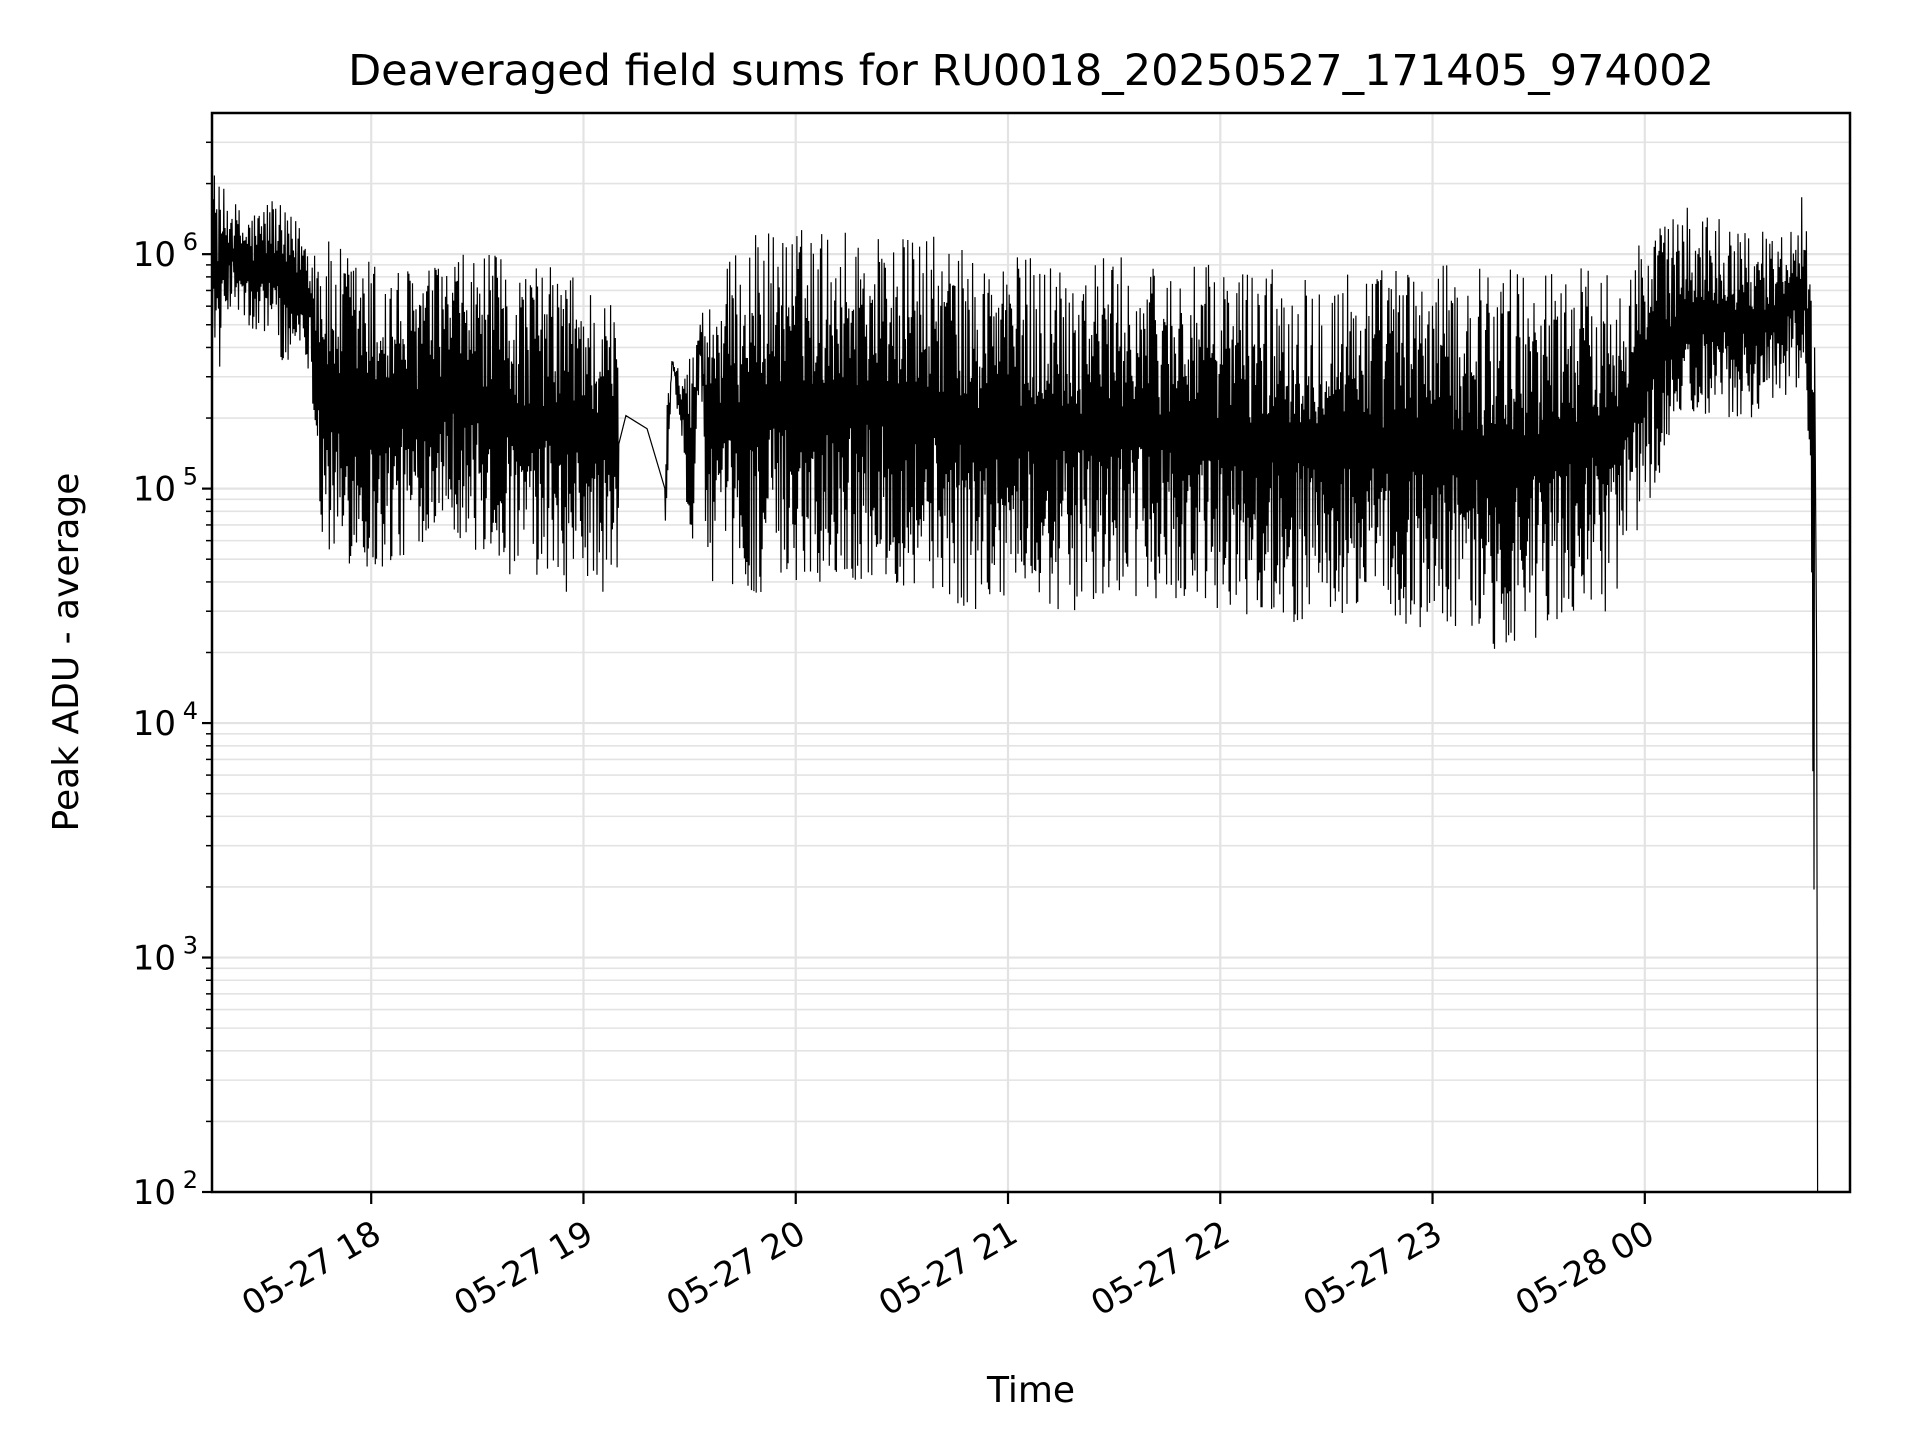 This screenshot has height=1440, width=1920. Describe the element at coordinates (190, 242) in the screenshot. I see `y-tick-exponent: 6` at that location.